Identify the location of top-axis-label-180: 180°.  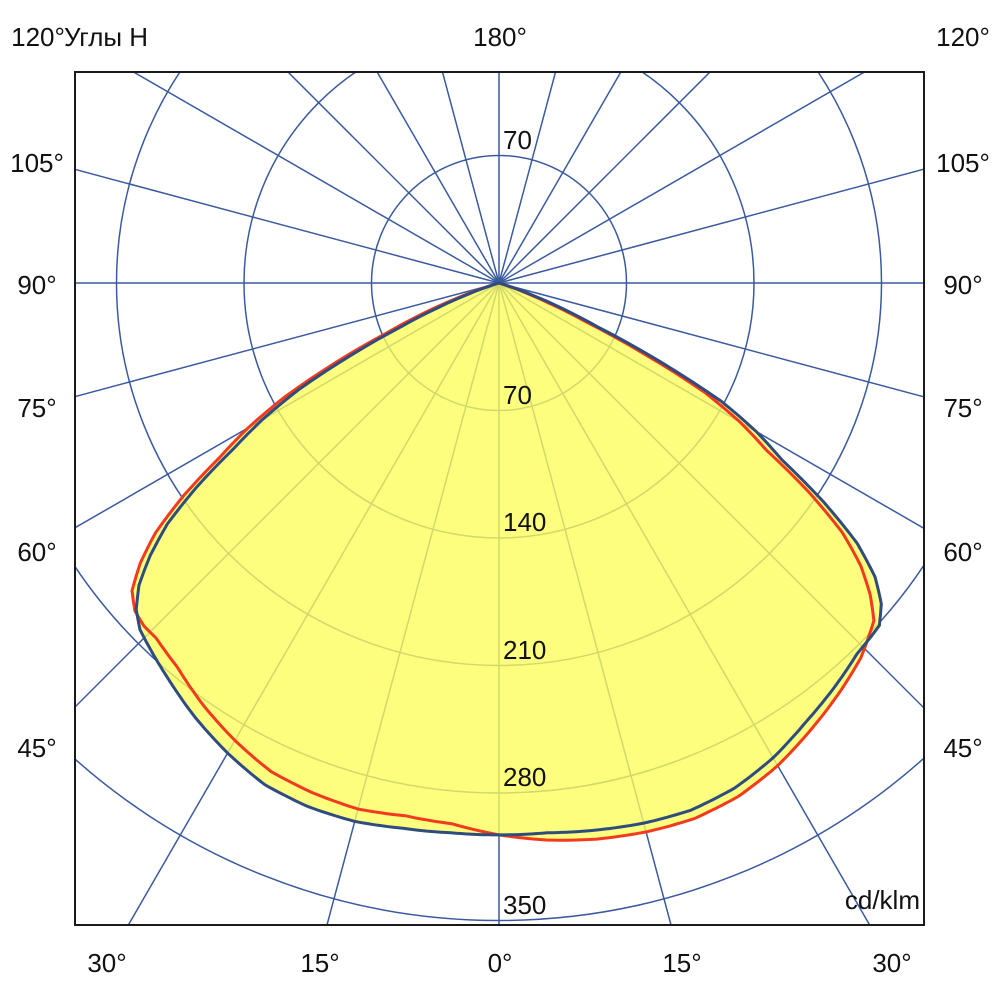
(500, 37).